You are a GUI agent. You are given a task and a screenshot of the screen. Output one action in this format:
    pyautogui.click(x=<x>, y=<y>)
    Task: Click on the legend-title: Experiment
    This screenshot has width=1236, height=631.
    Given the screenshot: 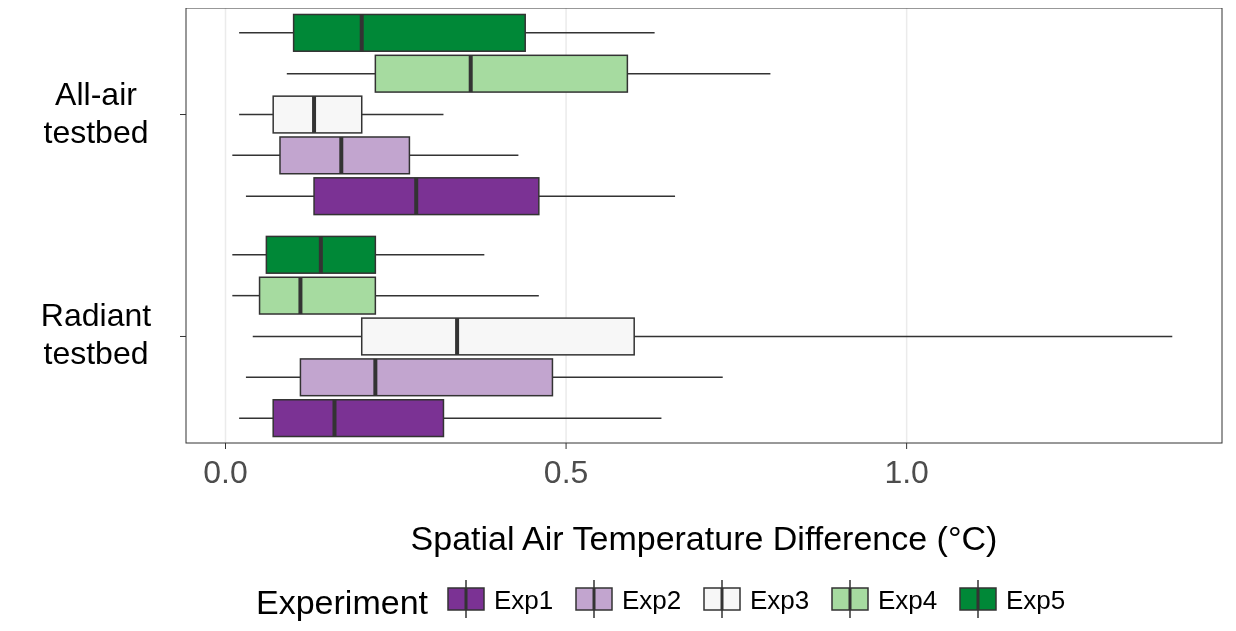 What is the action you would take?
    pyautogui.click(x=342, y=602)
    